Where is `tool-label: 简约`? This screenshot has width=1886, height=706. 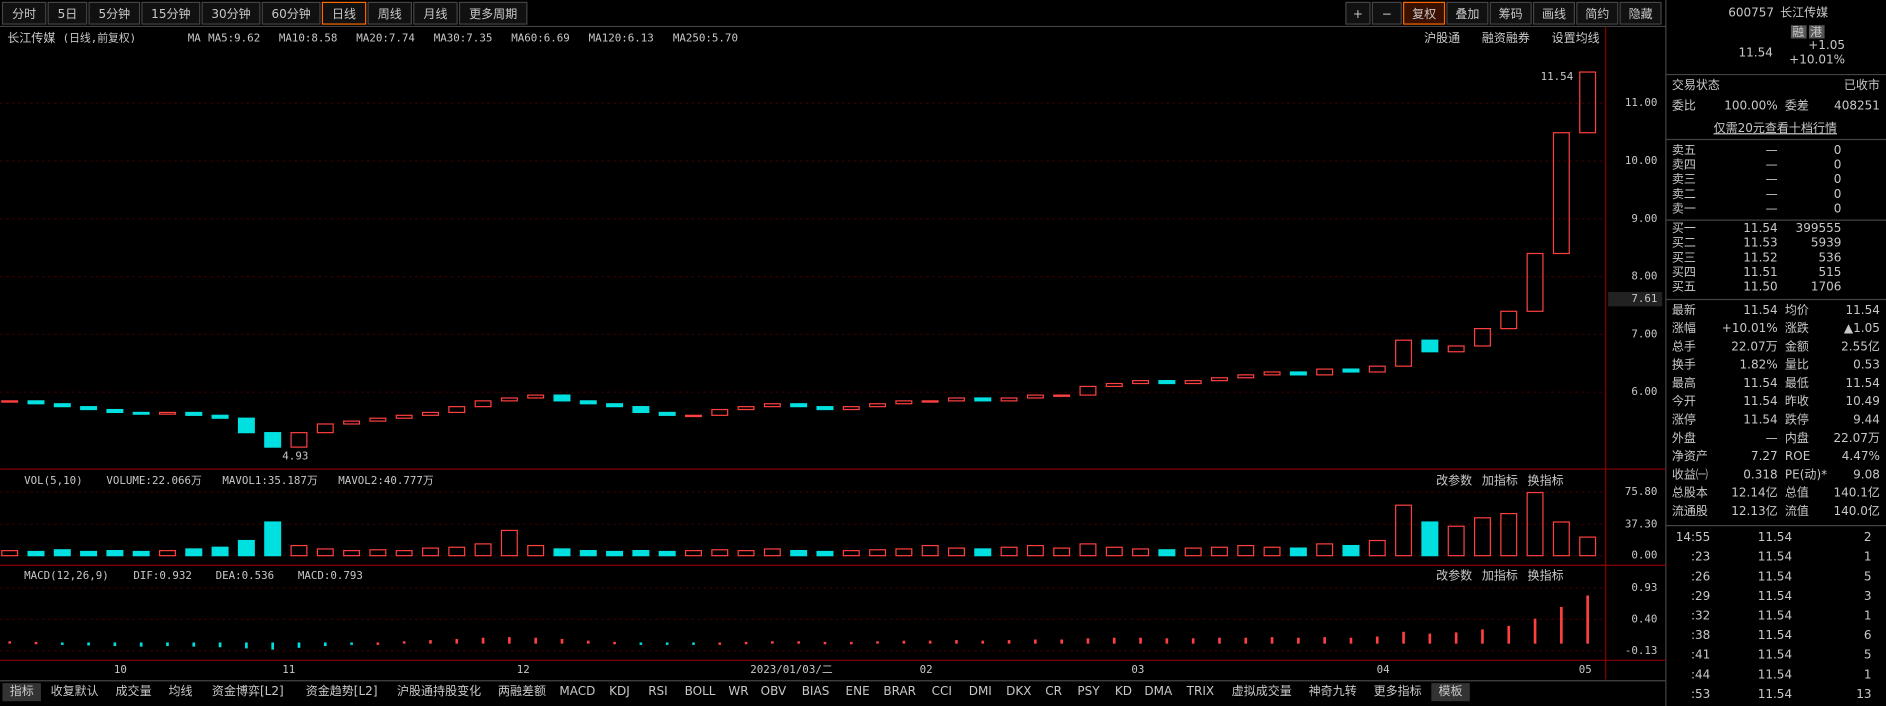
tool-label: 简约 is located at coordinates (1597, 13).